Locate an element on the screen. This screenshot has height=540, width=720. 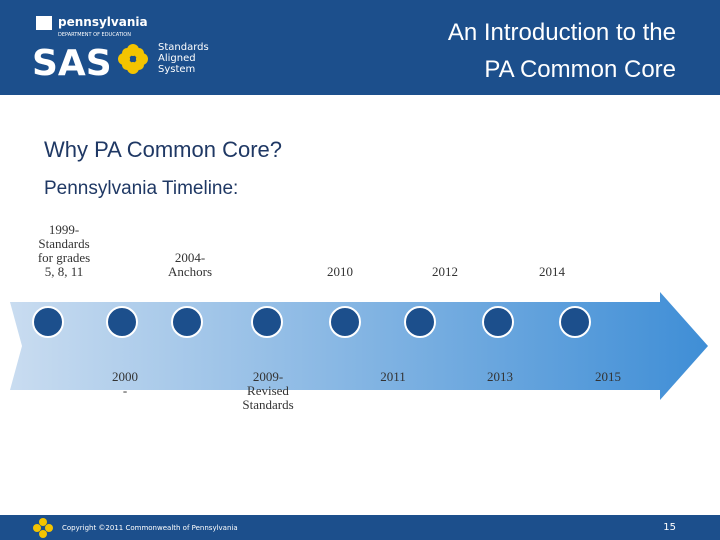
logo-flower is located at coordinates (133, 59).